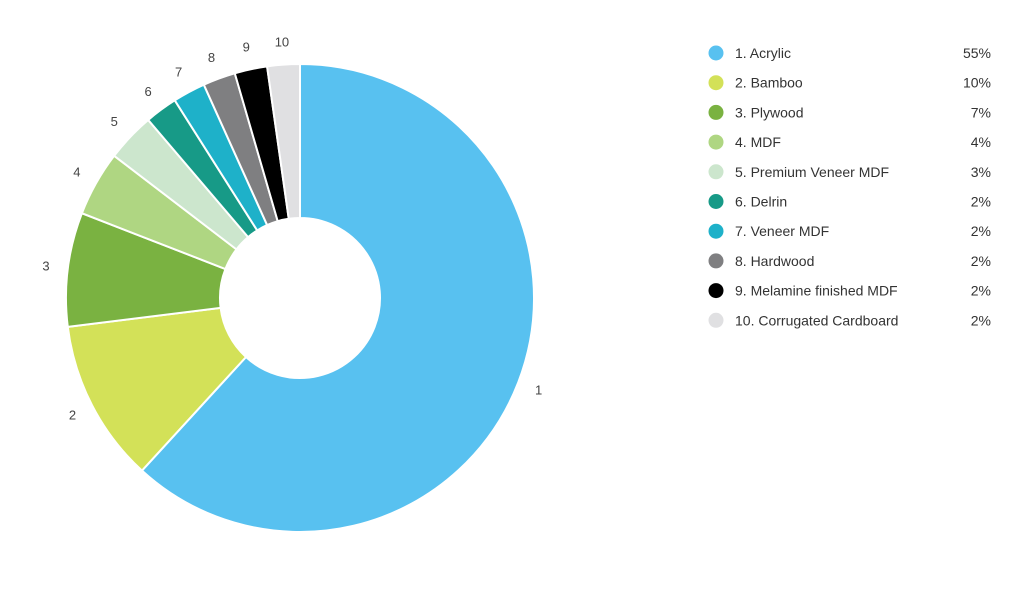 This screenshot has height=597, width=1024. I want to click on legend-value: 55%, so click(977, 53).